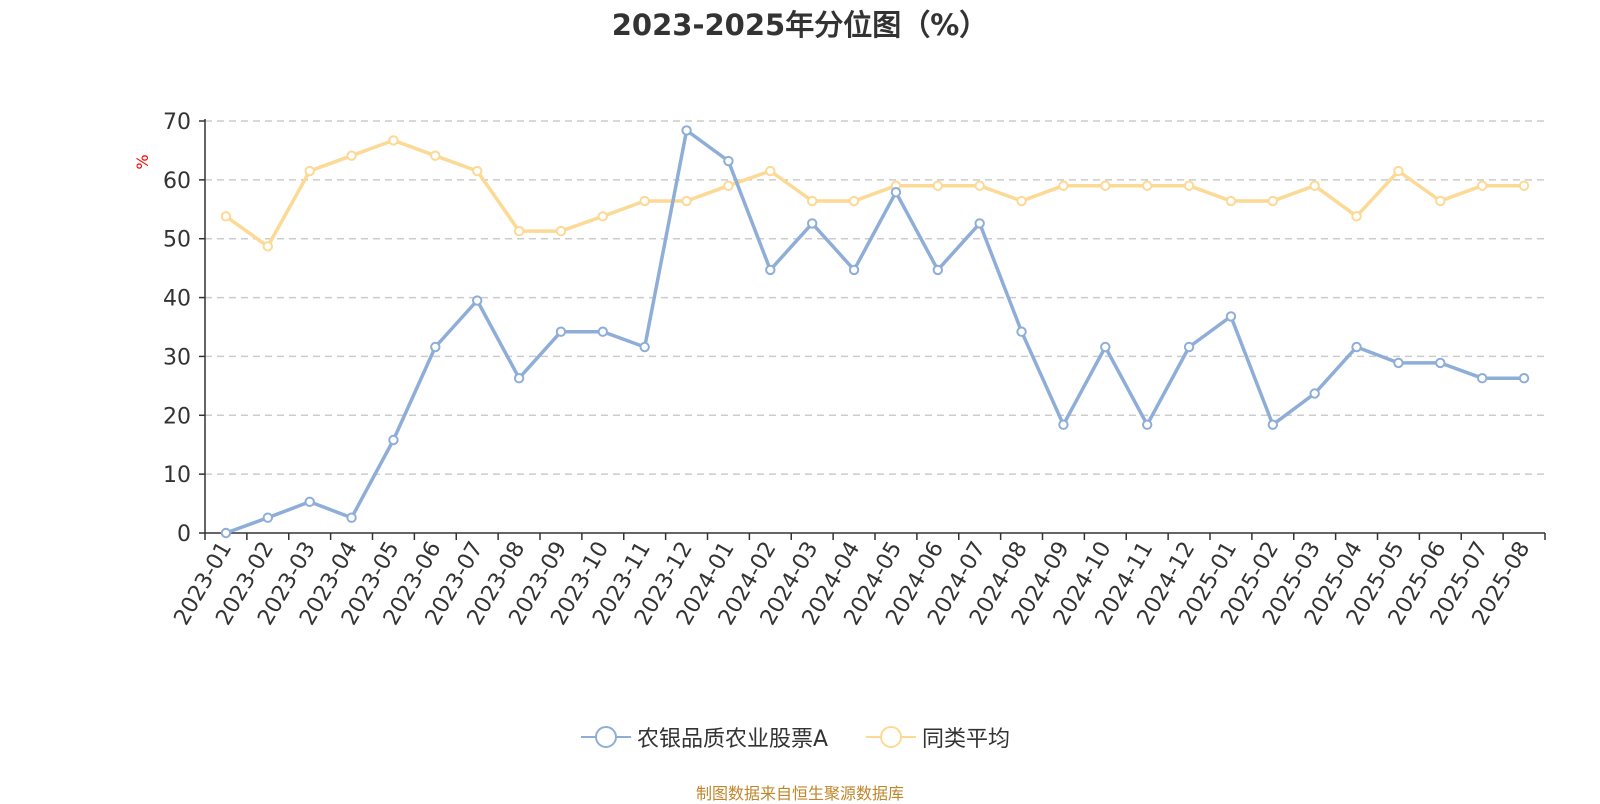 The image size is (1600, 804). I want to click on legend-item-series-1: 农银品质农业股票A, so click(704, 737).